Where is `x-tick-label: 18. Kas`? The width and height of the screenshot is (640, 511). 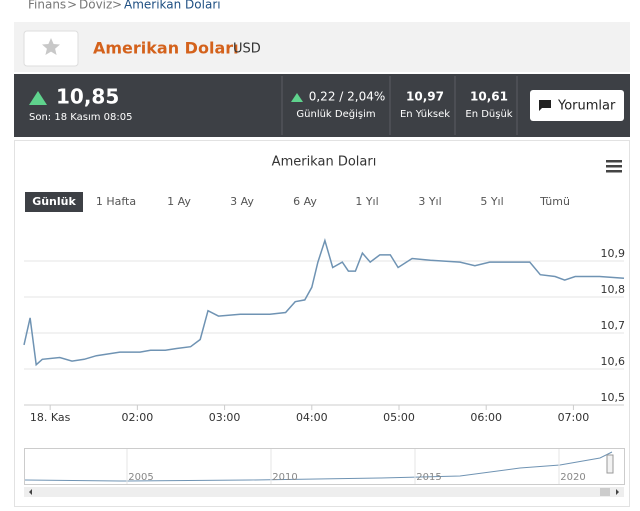 x-tick-label: 18. Kas is located at coordinates (50, 417).